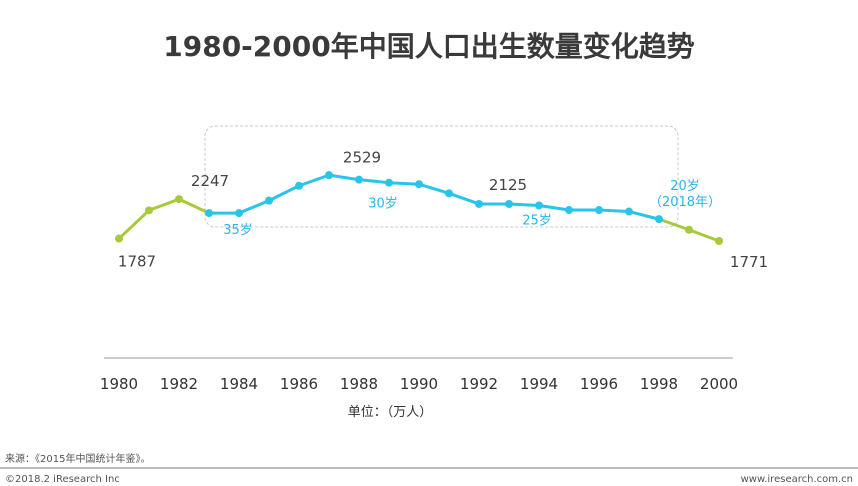  Describe the element at coordinates (239, 213) in the screenshot. I see `data-point-1984` at that location.